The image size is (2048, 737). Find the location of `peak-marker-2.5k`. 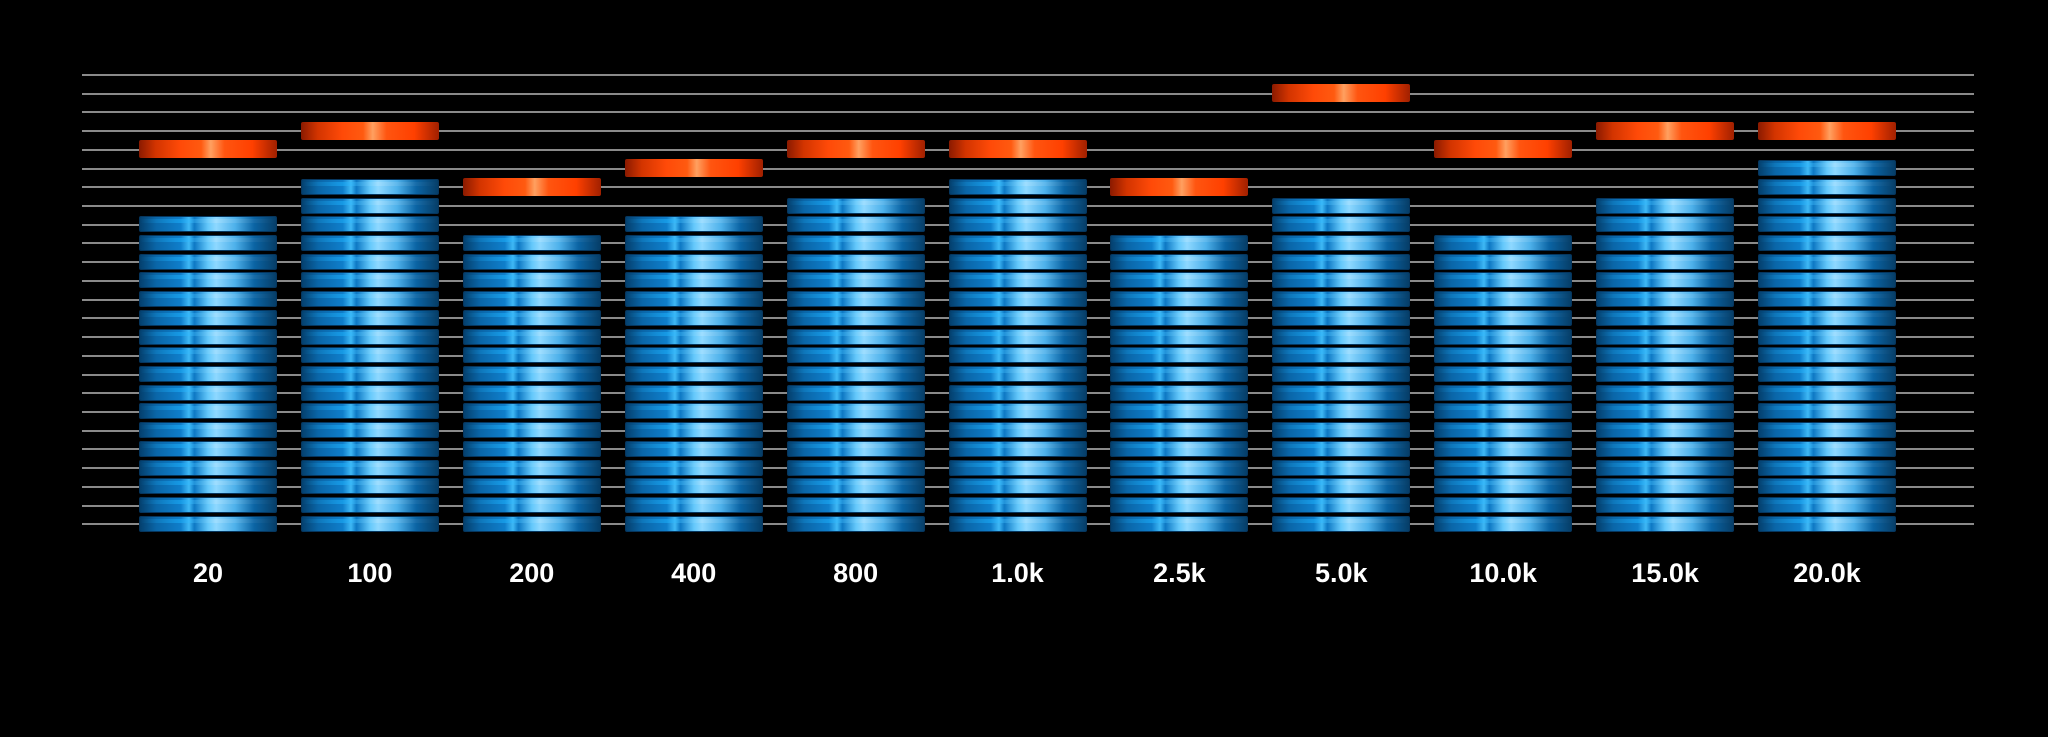

peak-marker-2.5k is located at coordinates (1179, 186).